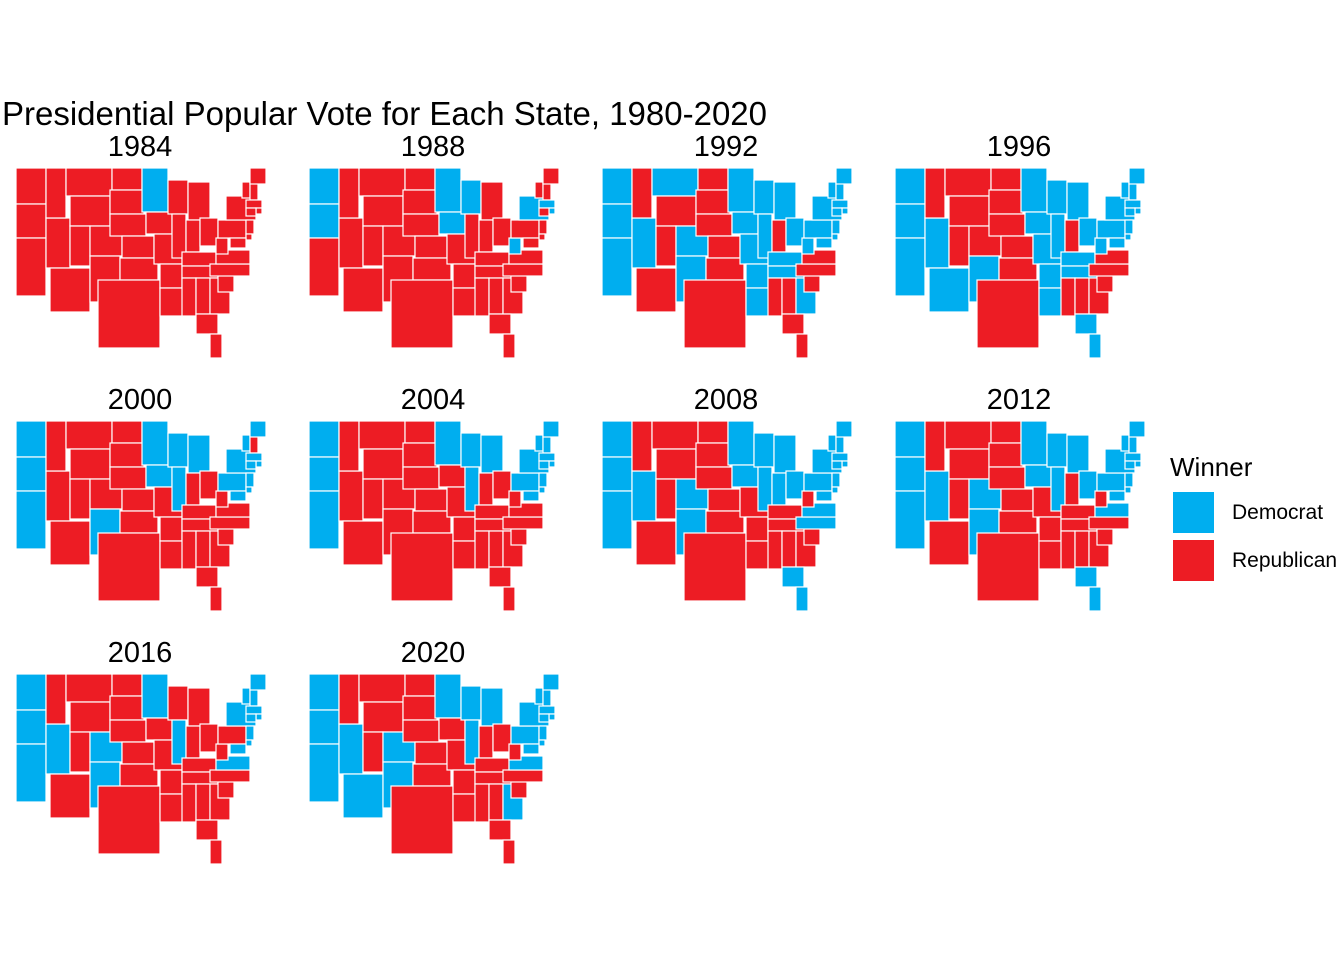  Describe the element at coordinates (226, 536) in the screenshot. I see `state-sc-2000` at that location.